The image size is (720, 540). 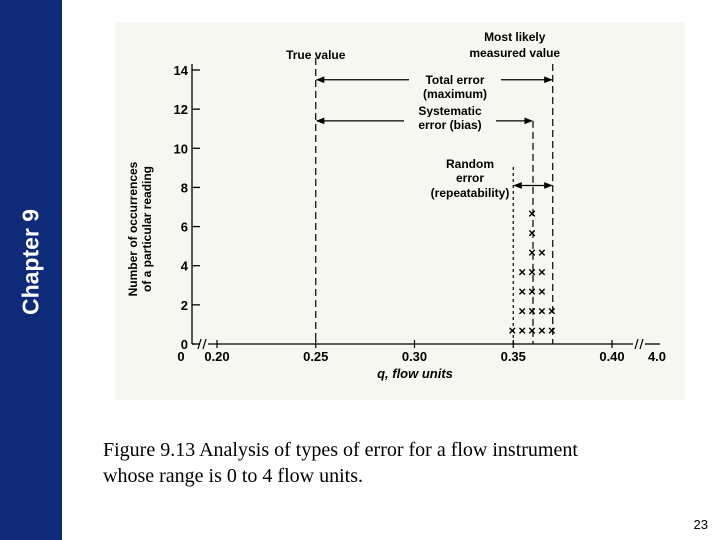 I want to click on true-value-label: True value, so click(x=316, y=55).